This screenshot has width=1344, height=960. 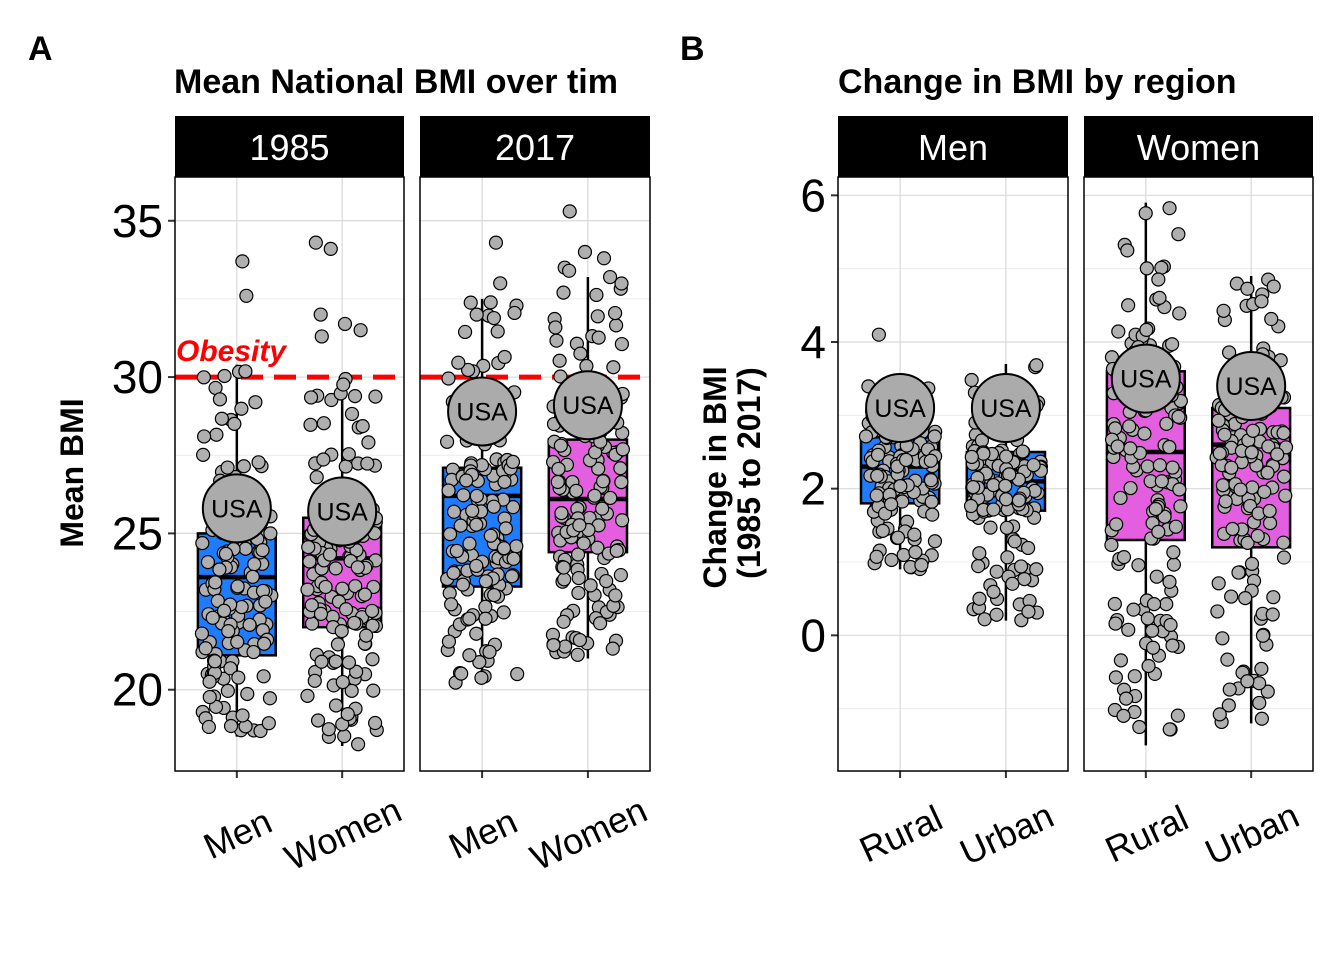 I want to click on y-tick-label: 25, so click(x=137, y=533).